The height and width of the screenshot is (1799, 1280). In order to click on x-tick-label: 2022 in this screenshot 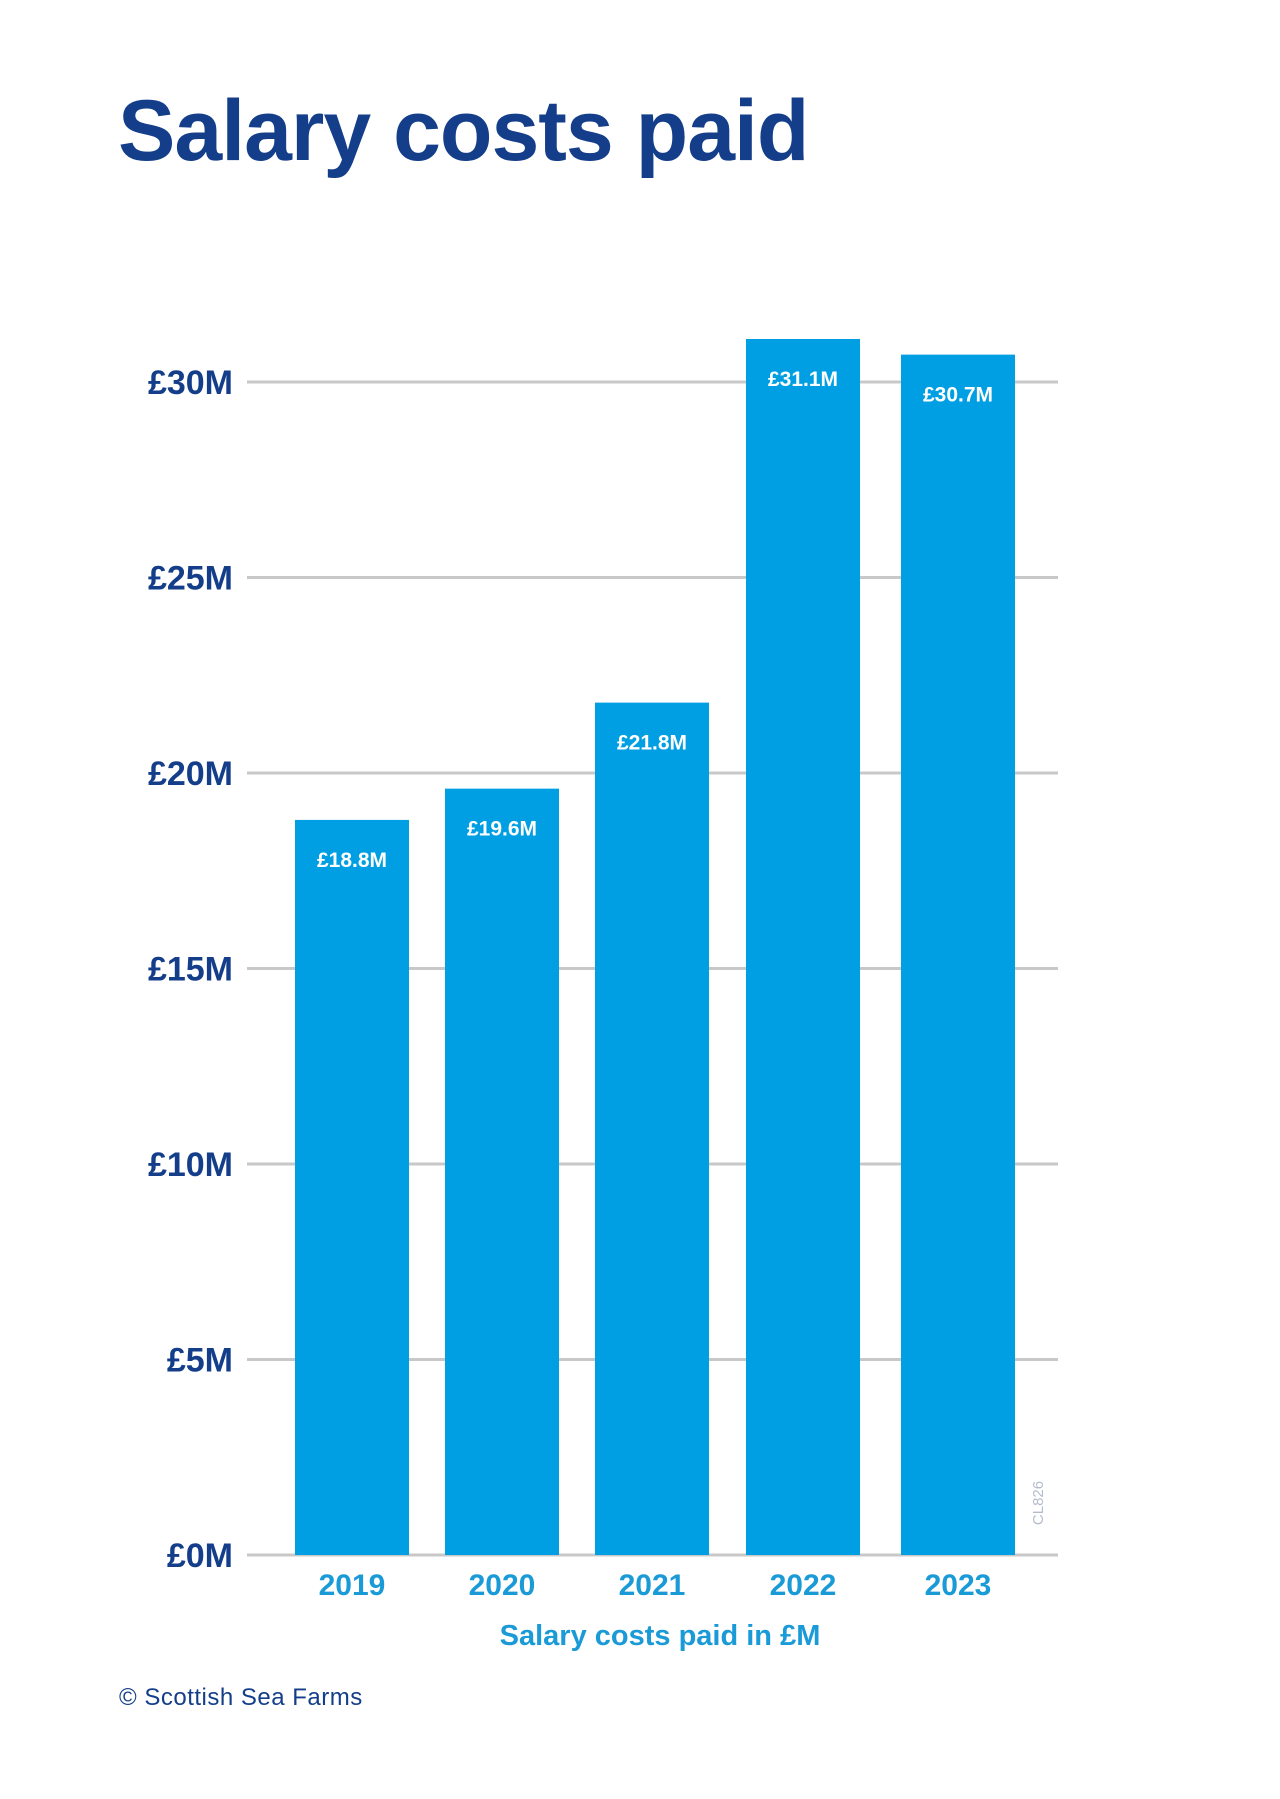, I will do `click(803, 1585)`.